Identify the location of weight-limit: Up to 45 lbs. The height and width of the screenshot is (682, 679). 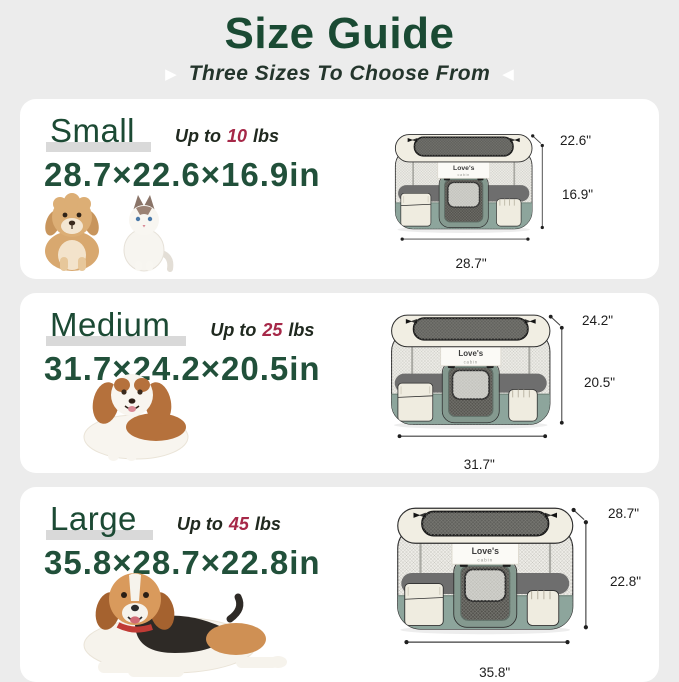
(229, 524).